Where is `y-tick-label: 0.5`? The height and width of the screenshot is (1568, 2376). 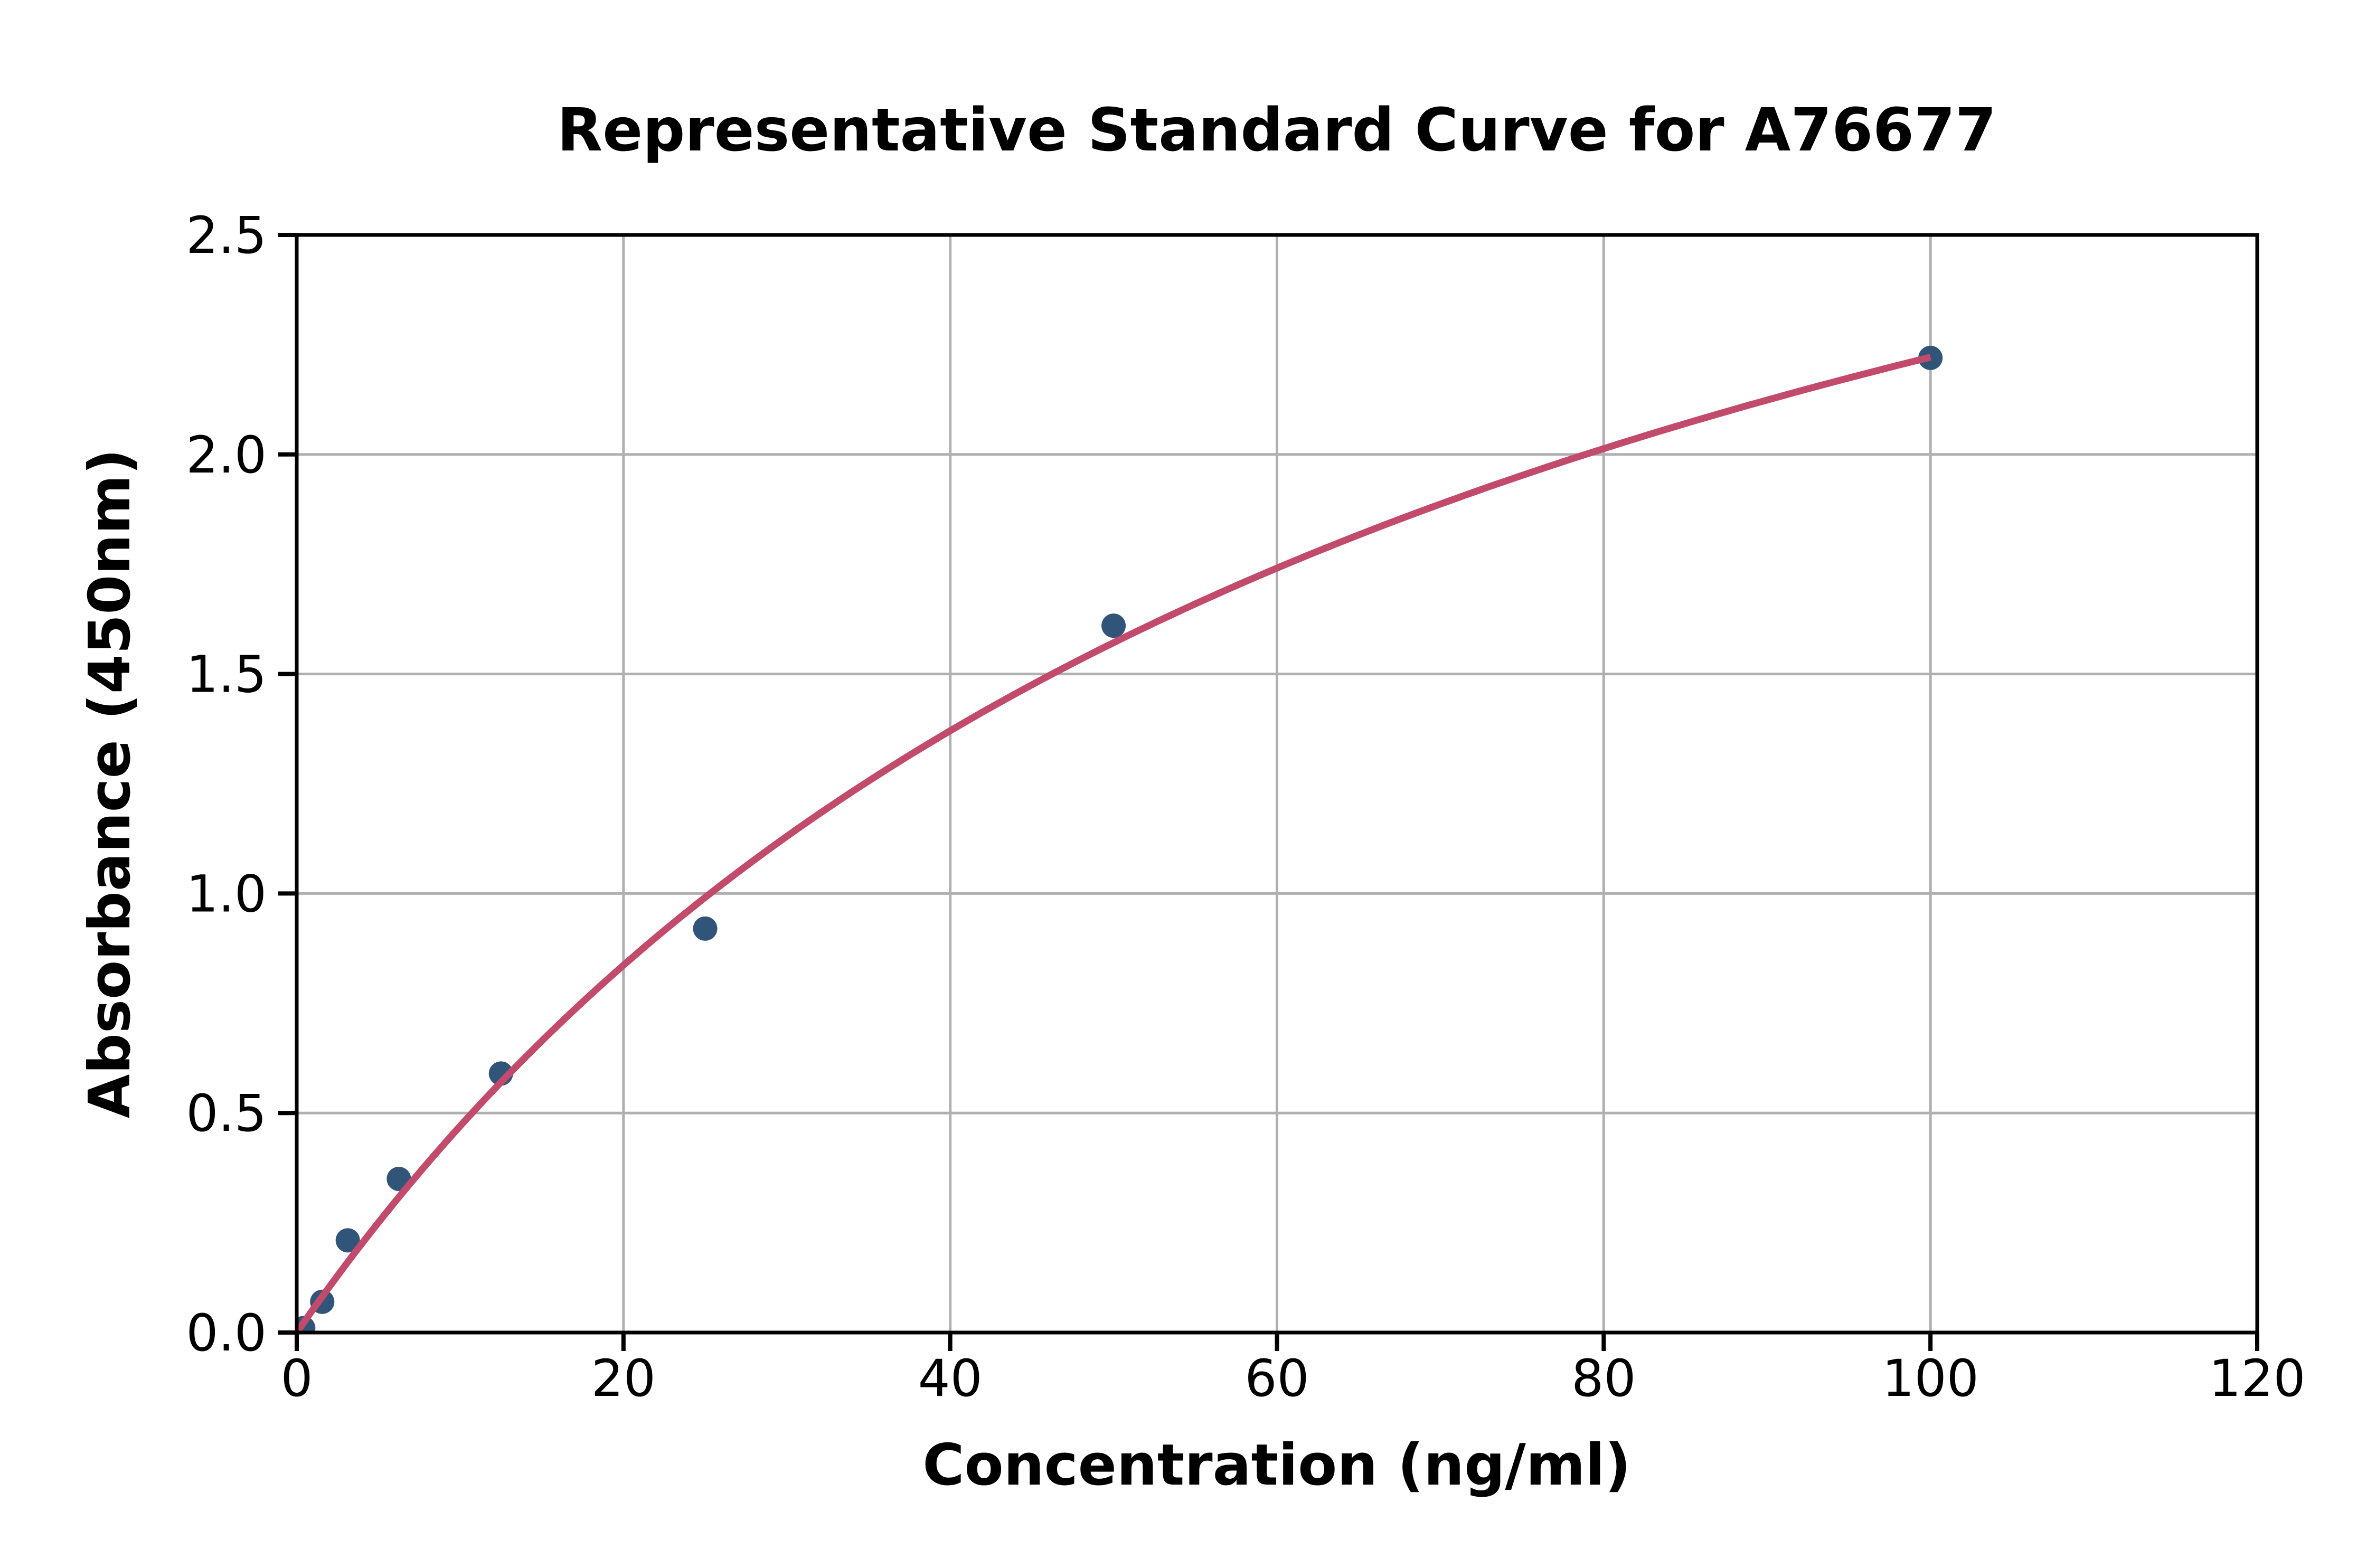 y-tick-label: 0.5 is located at coordinates (227, 1114).